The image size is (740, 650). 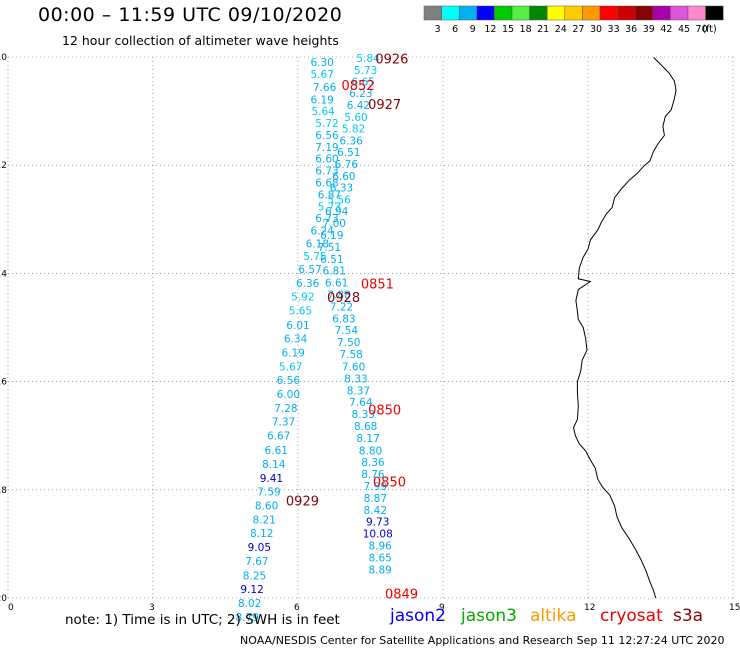 I want to click on colorbar-swatch, so click(x=714, y=13).